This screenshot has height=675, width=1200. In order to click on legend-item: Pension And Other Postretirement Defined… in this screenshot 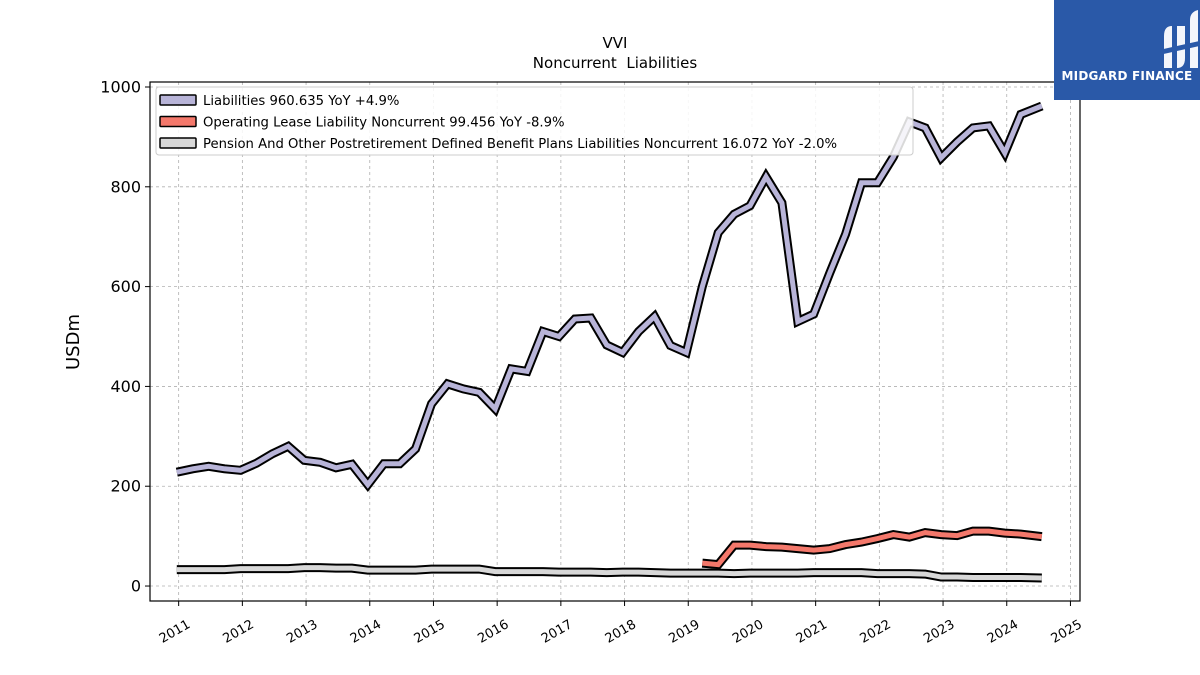, I will do `click(498, 144)`.